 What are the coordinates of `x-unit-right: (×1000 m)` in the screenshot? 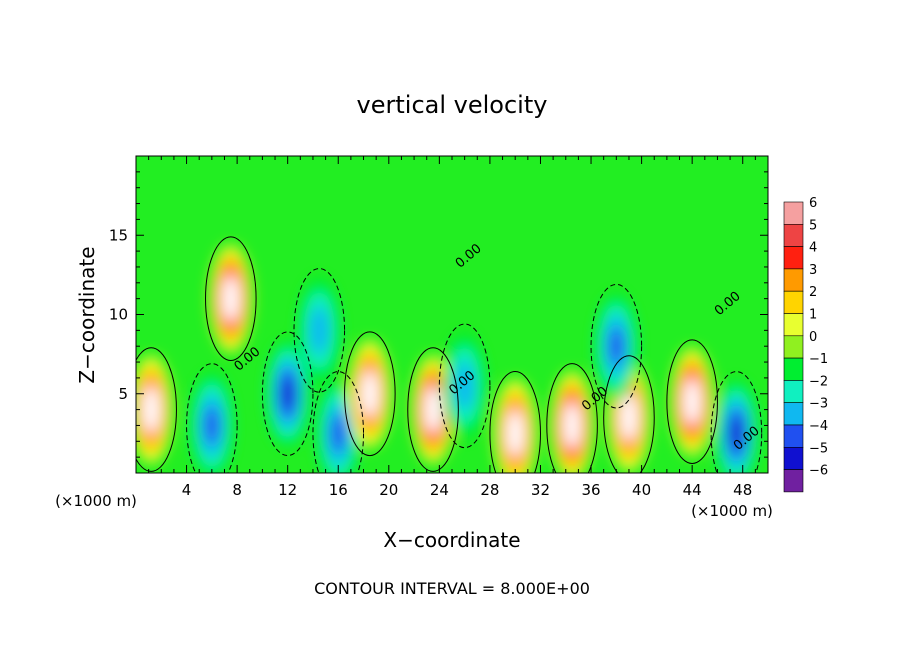 It's located at (732, 511).